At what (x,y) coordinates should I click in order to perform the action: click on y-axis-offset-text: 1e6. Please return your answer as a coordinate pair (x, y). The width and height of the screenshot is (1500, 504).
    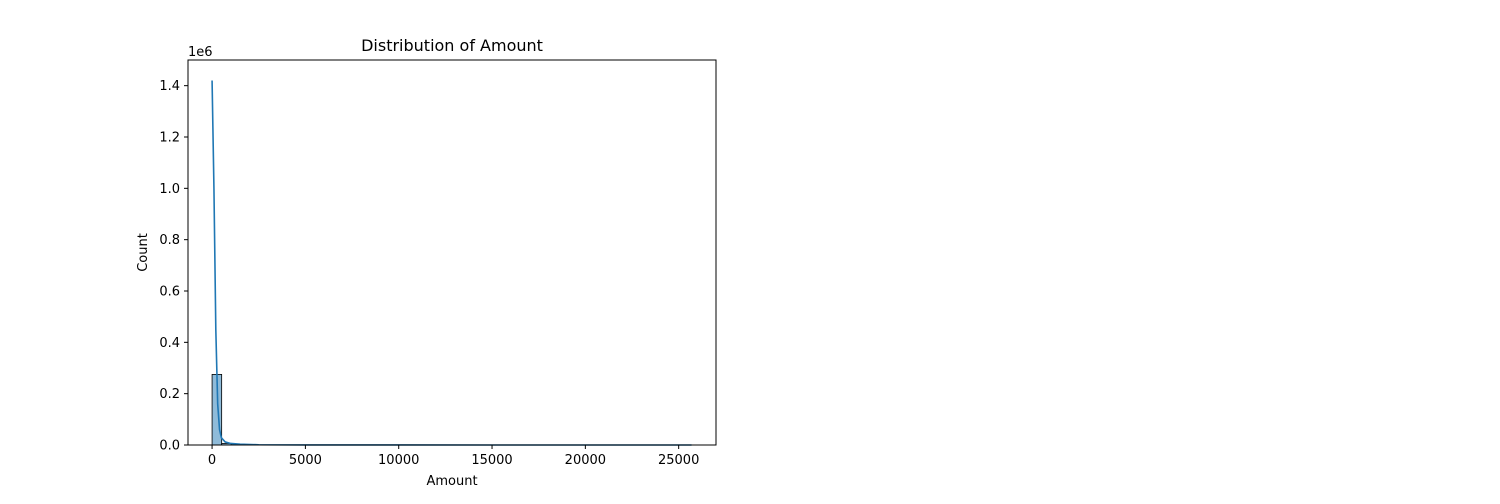
    Looking at the image, I should click on (200, 52).